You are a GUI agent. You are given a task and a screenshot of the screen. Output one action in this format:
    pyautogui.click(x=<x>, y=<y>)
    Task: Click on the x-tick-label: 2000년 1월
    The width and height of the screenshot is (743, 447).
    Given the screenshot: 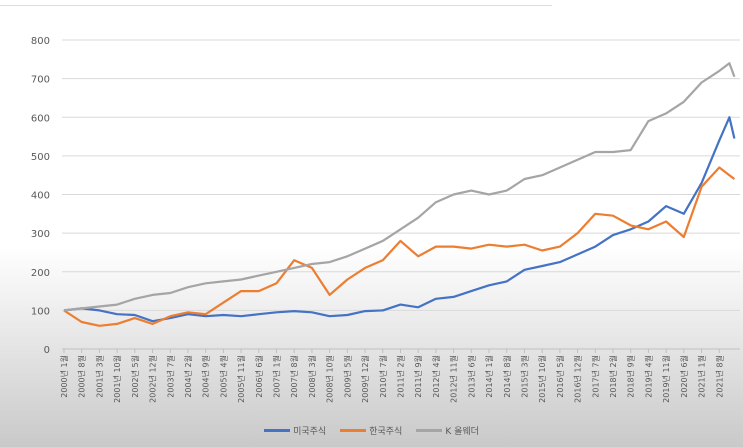 What is the action you would take?
    pyautogui.click(x=64, y=376)
    